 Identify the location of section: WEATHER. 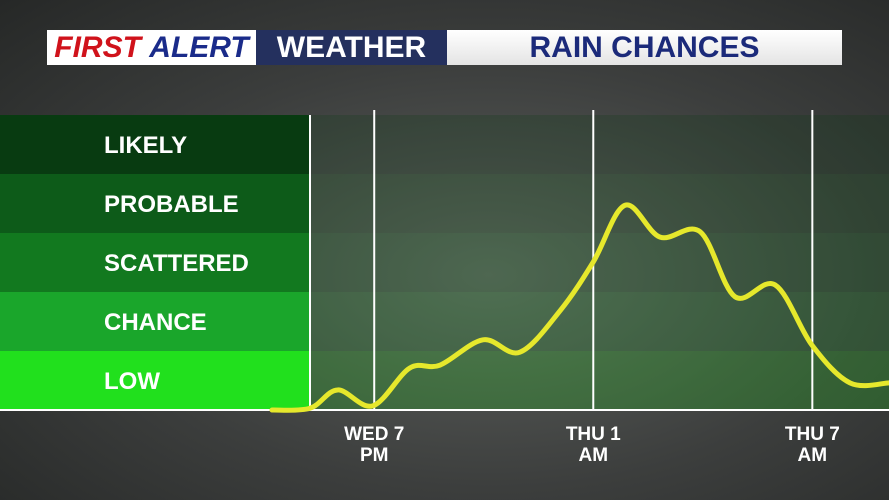
(351, 47).